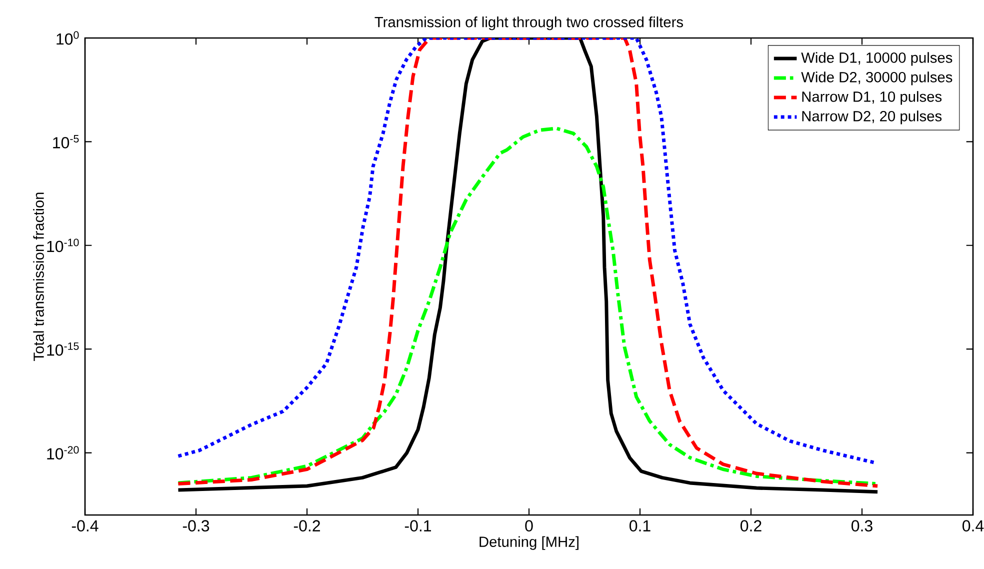 Image resolution: width=984 pixels, height=569 pixels. Describe the element at coordinates (529, 543) in the screenshot. I see `x-axis-title: Detuning [MHz]` at that location.